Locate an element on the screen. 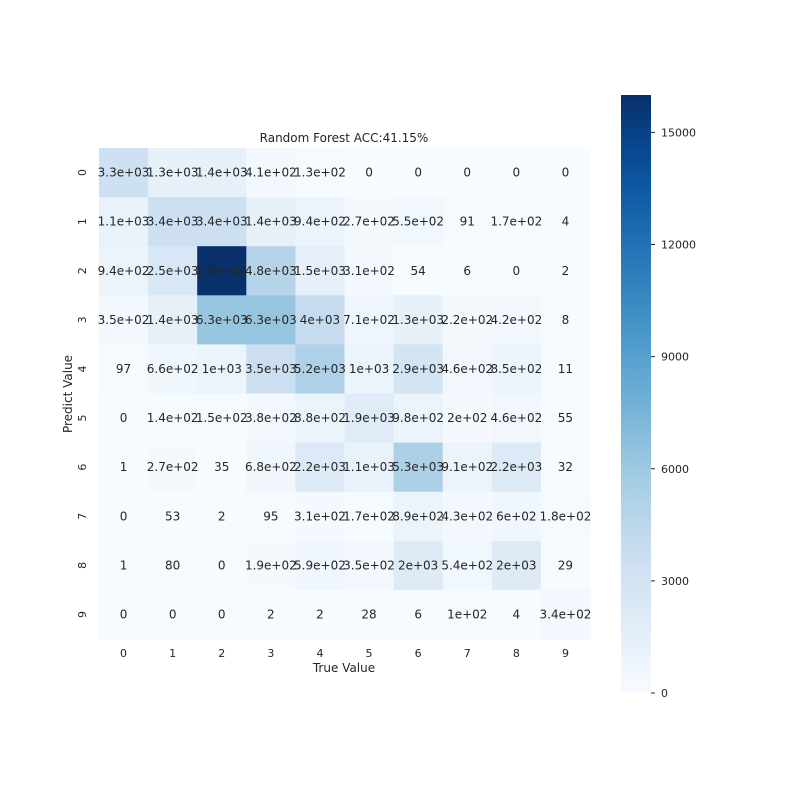  cell-value-label: 1.9e+03 is located at coordinates (369, 418).